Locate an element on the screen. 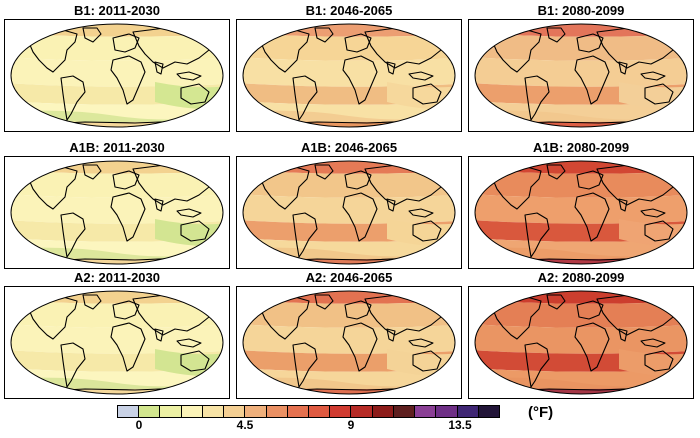  map-panel-a1b-2080-2099: A1B: 2080-2099 is located at coordinates (581, 204).